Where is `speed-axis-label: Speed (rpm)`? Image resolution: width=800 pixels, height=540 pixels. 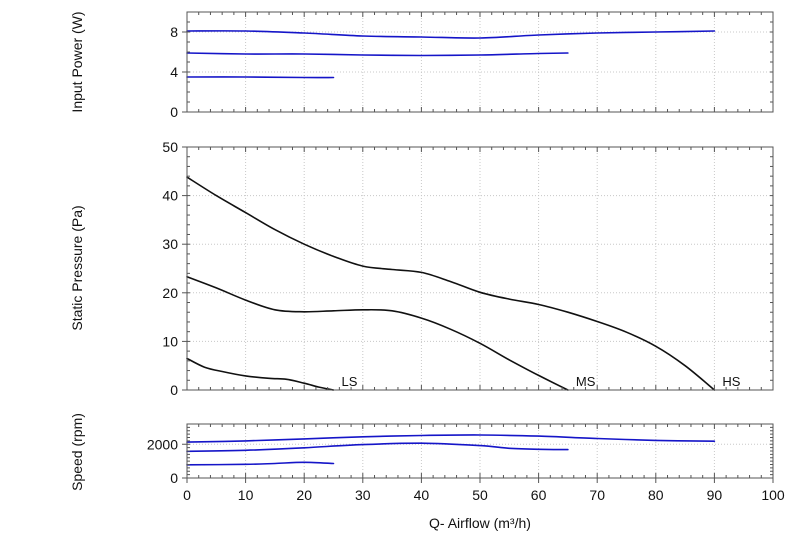
speed-axis-label: Speed (rpm) is located at coordinates (77, 452).